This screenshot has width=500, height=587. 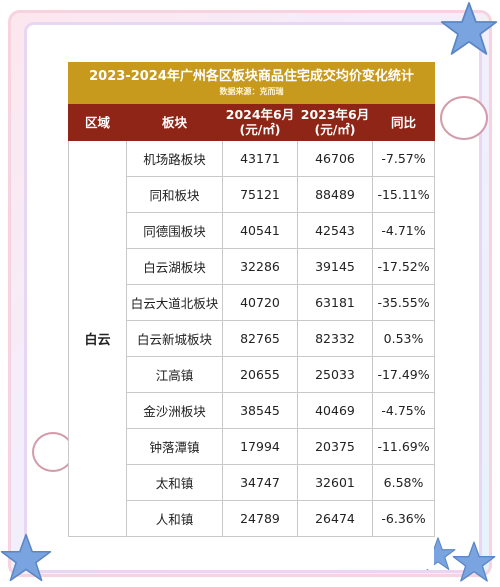 What do you see at coordinates (335, 518) in the screenshot?
I see `price-2023-cell: 26474` at bounding box center [335, 518].